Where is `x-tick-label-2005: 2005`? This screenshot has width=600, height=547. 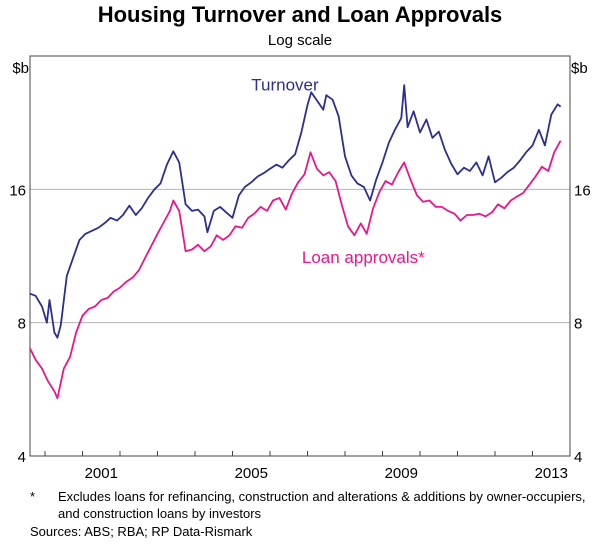 x-tick-label-2005: 2005 is located at coordinates (251, 473).